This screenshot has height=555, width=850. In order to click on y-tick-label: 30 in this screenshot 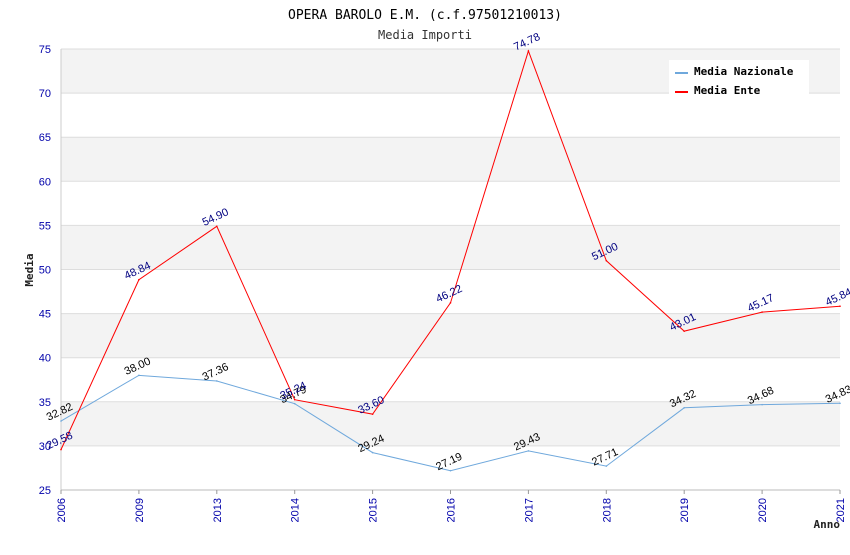, I will do `click(45, 447)`.